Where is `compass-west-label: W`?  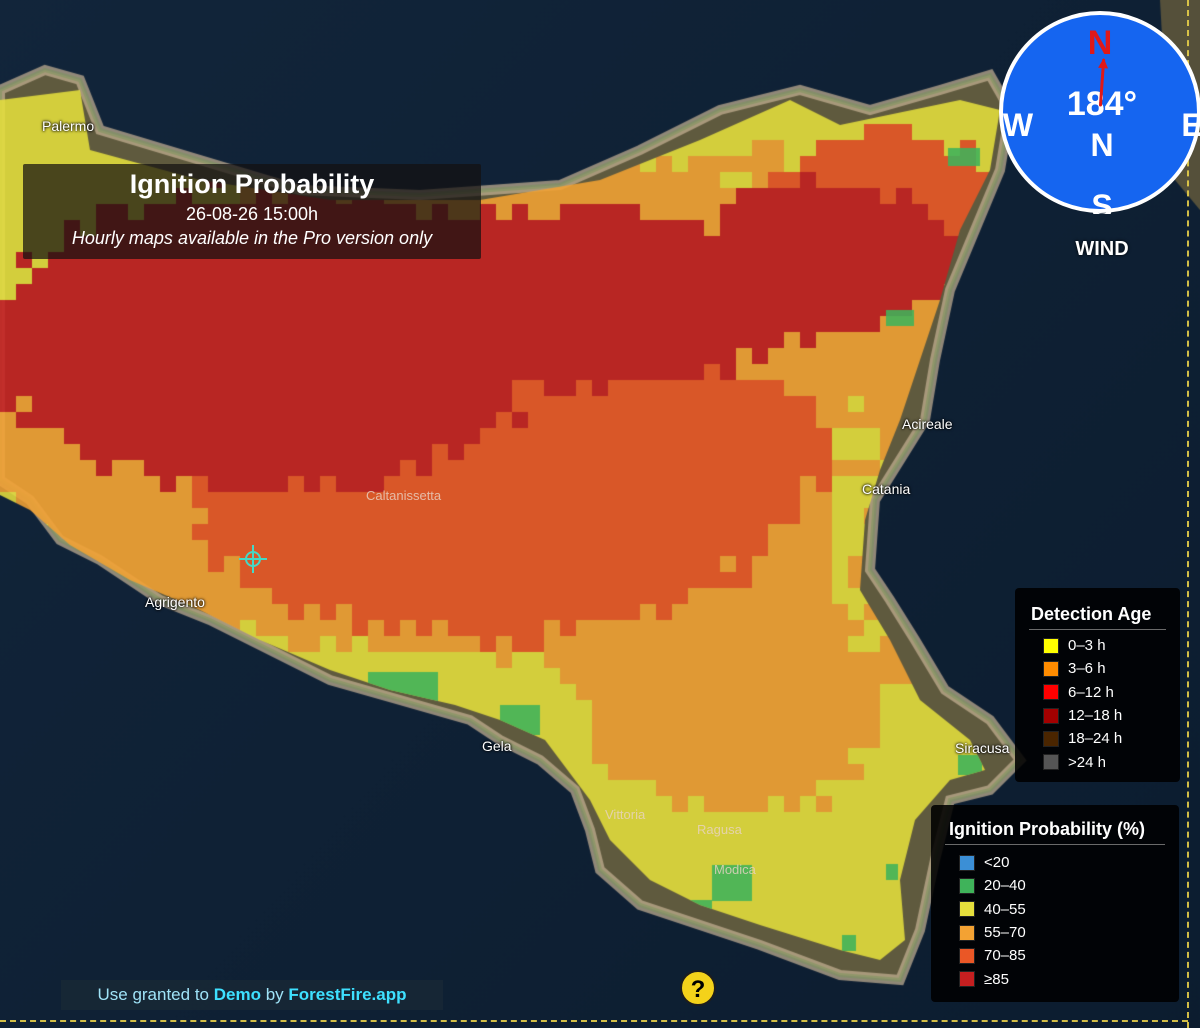
compass-west-label: W is located at coordinates (1018, 125).